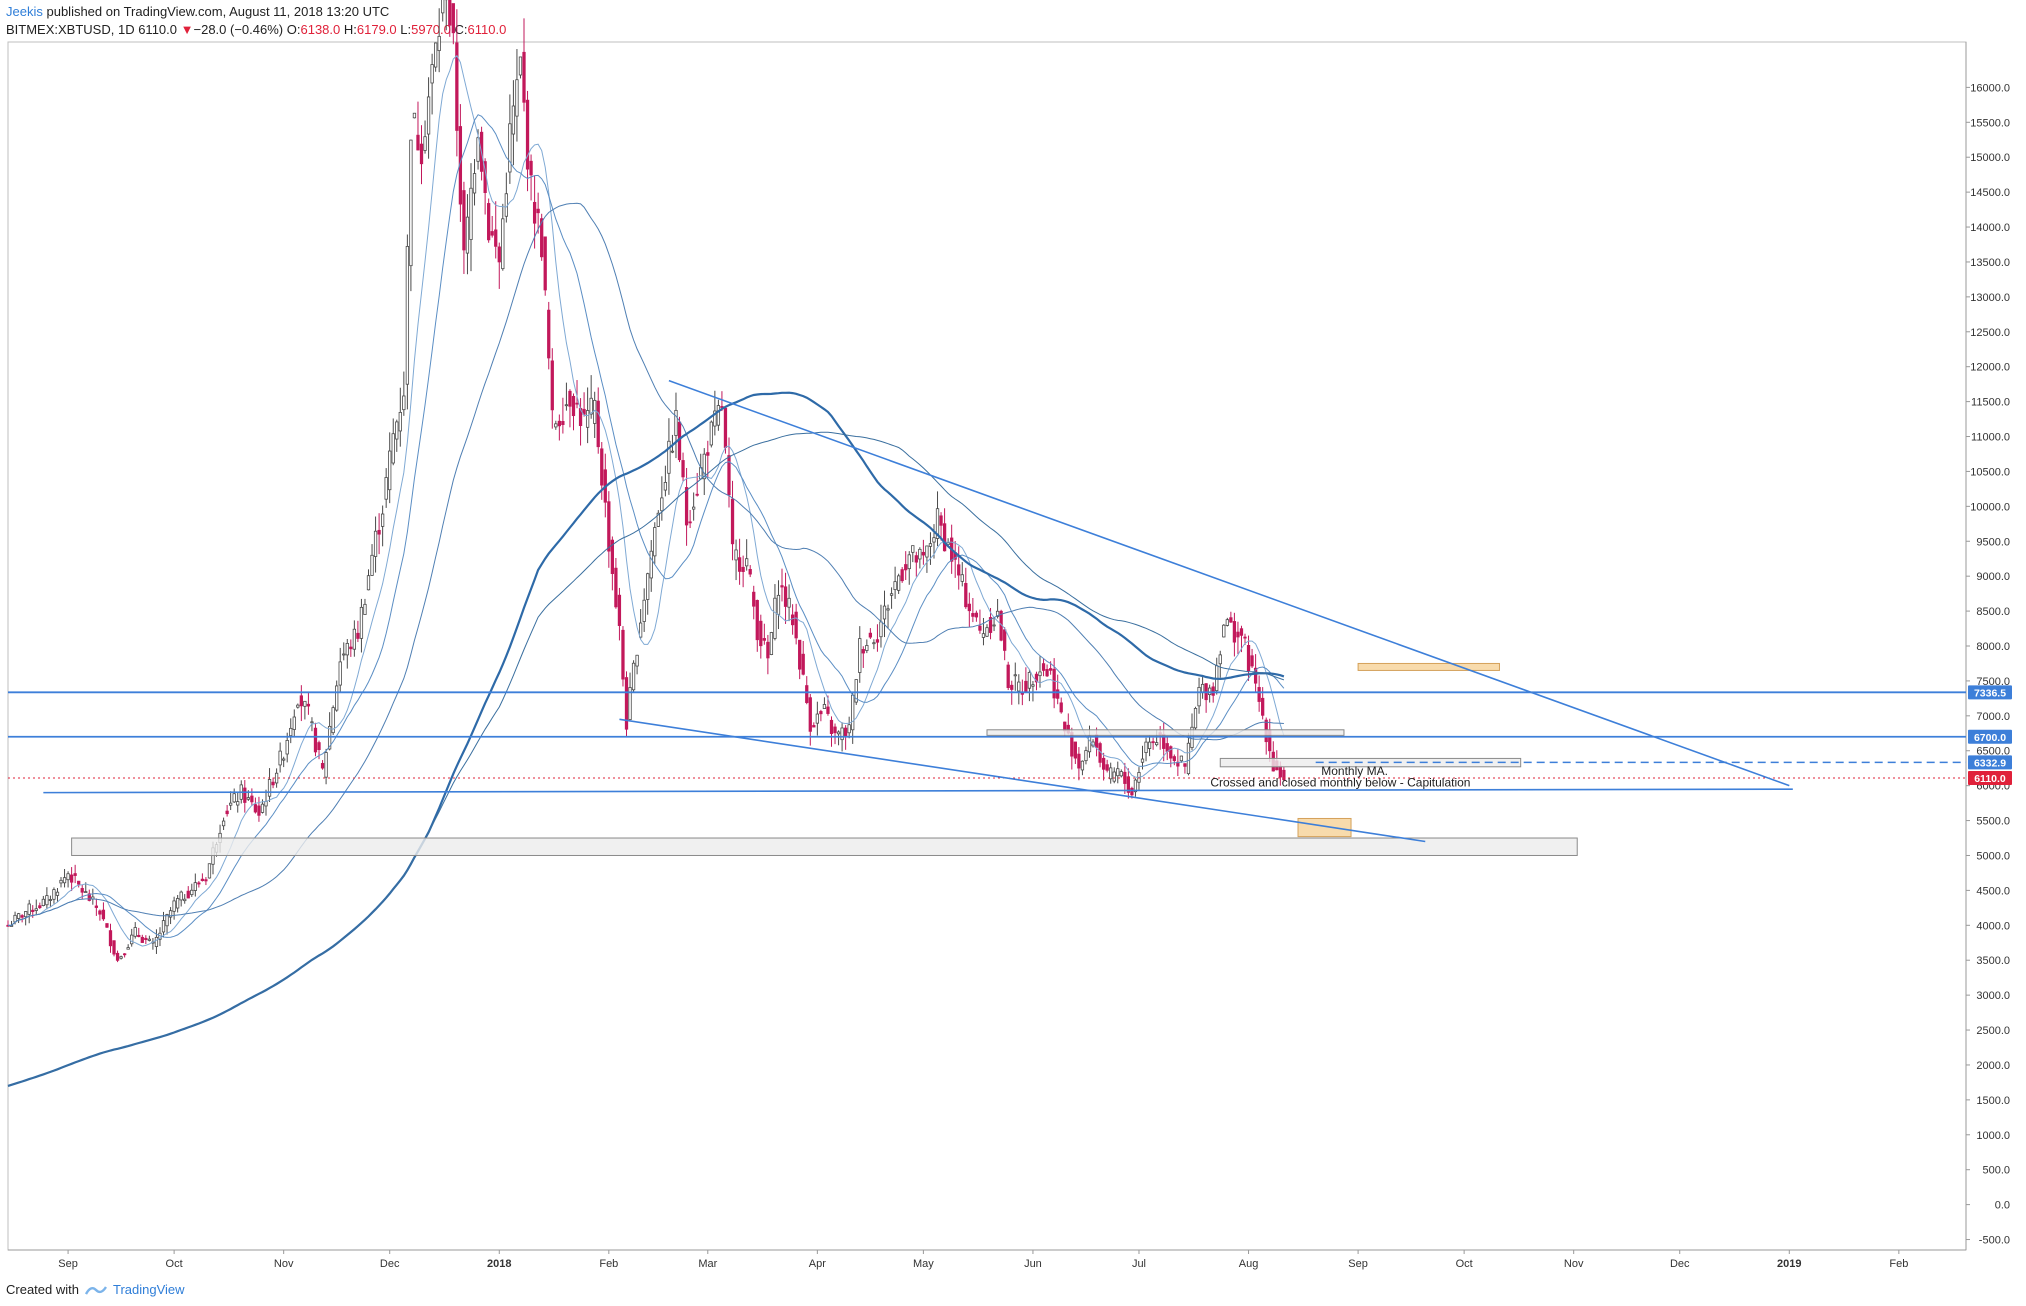  What do you see at coordinates (1033, 1264) in the screenshot?
I see `x-tick-label: Jun` at bounding box center [1033, 1264].